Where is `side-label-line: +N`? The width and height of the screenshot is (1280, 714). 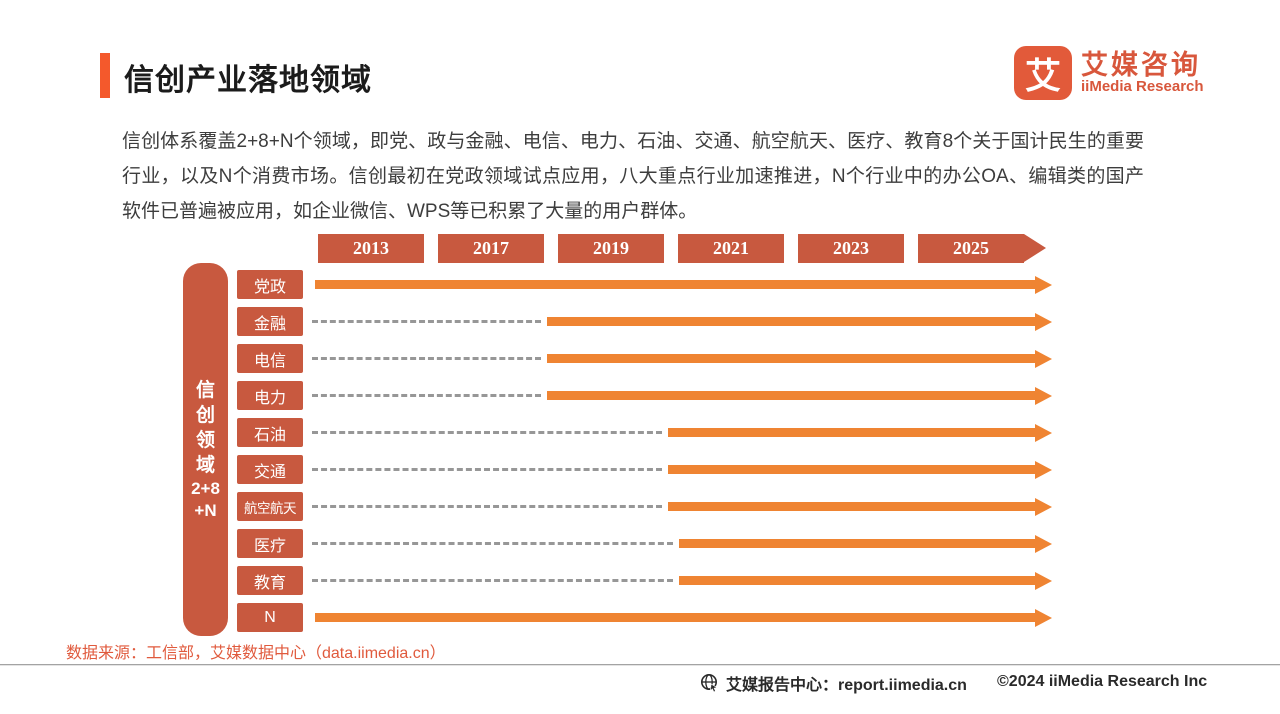 side-label-line: +N is located at coordinates (205, 510).